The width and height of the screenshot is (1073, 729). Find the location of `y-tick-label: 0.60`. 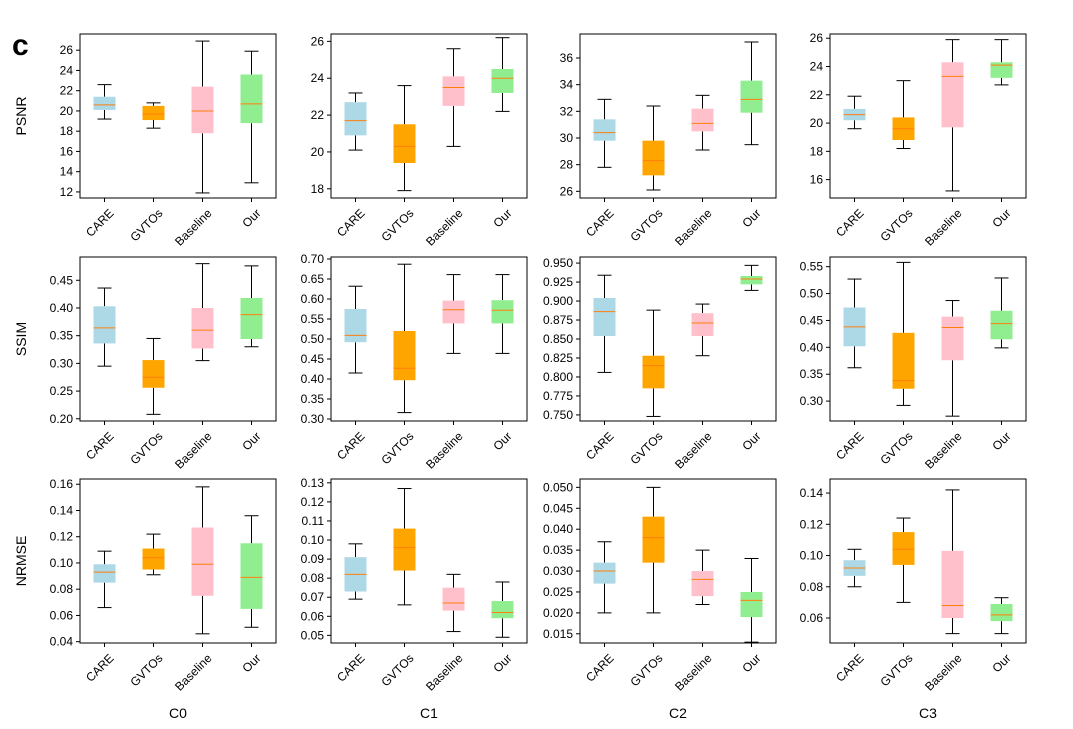

y-tick-label: 0.60 is located at coordinates (313, 299).